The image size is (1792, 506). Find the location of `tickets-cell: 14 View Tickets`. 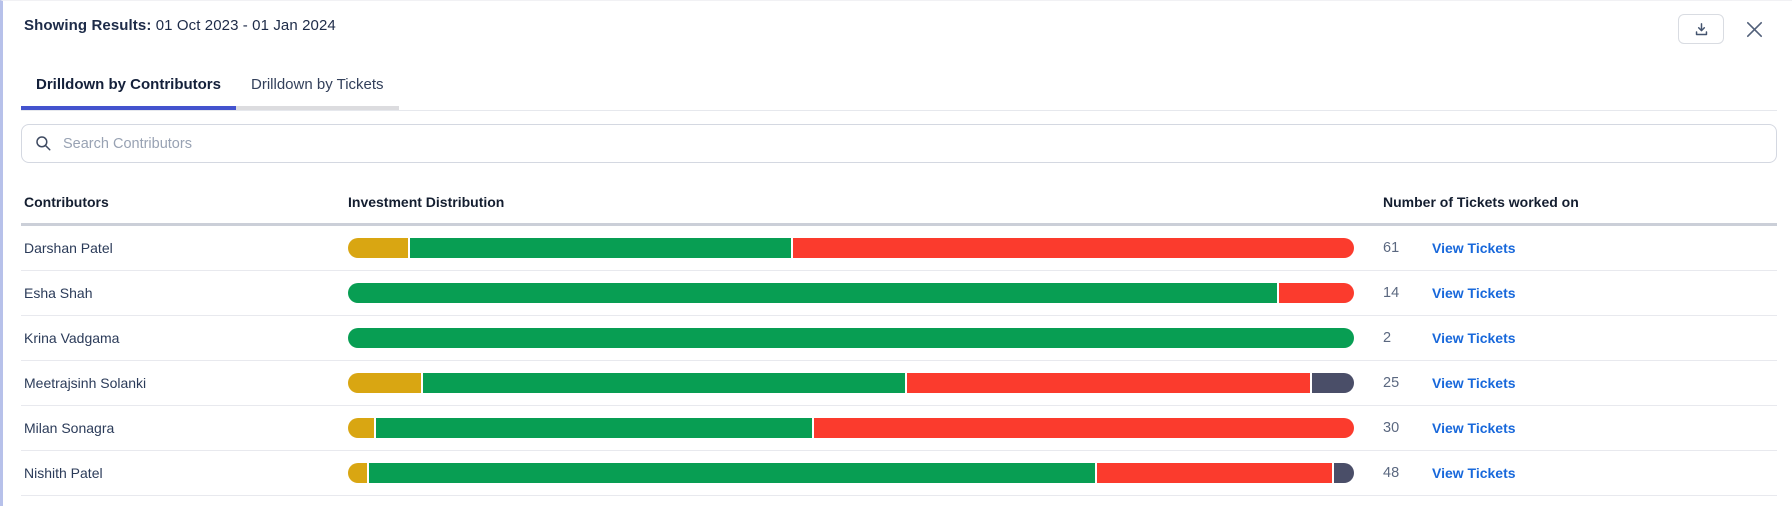

tickets-cell: 14 View Tickets is located at coordinates (1580, 293).